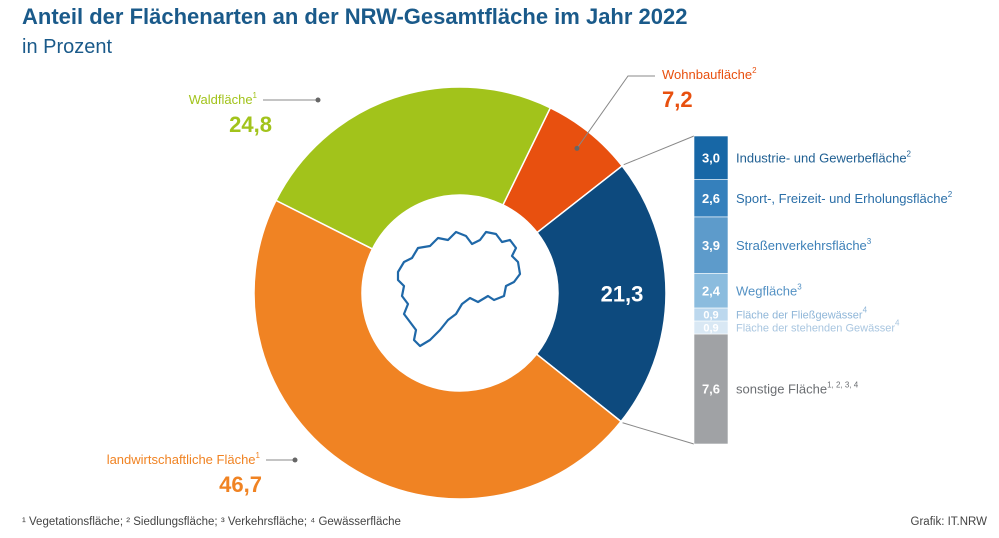  I want to click on breakdown-value-1: 2,6, so click(711, 198).